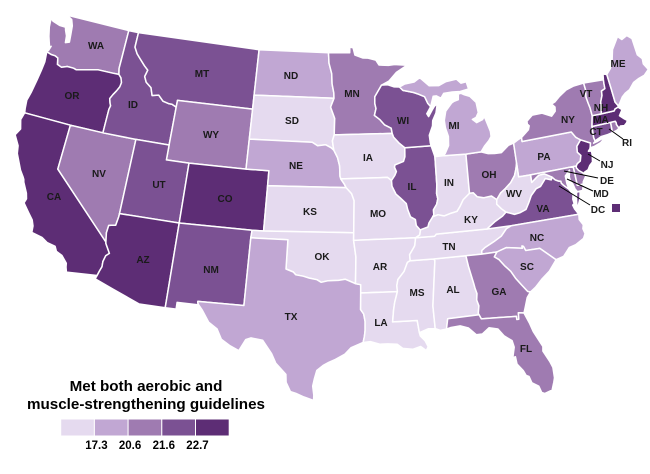  I want to click on svg-text: NY, so click(568, 120).